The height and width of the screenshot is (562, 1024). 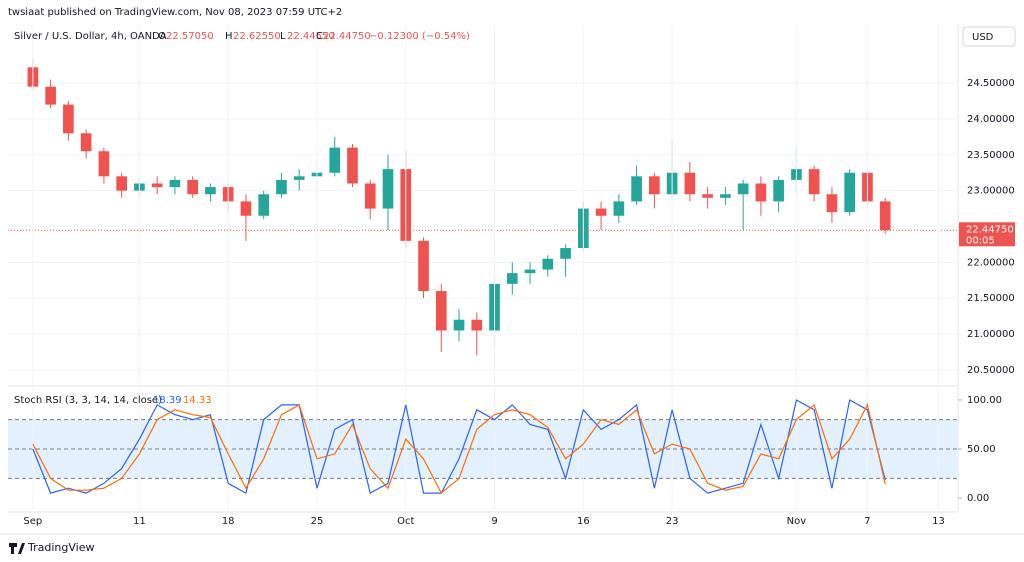 What do you see at coordinates (347, 36) in the screenshot?
I see `ohlc-value: 22.44750` at bounding box center [347, 36].